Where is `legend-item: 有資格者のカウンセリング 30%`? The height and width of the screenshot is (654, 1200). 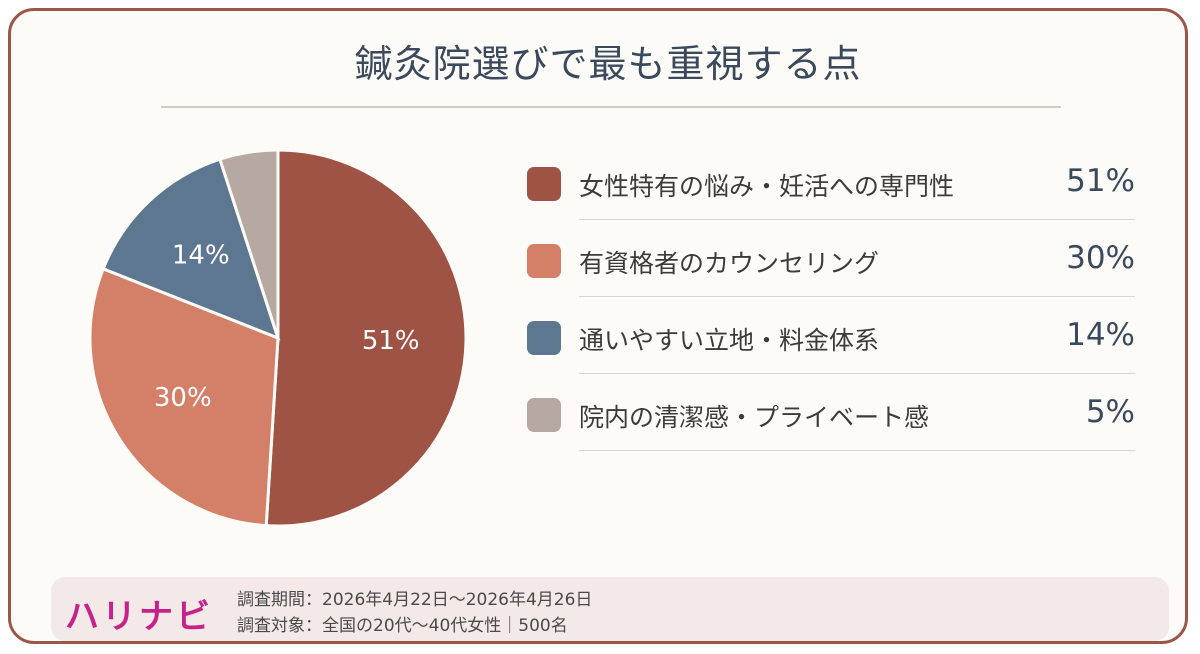
legend-item: 有資格者のカウンセリング 30% is located at coordinates (829, 258).